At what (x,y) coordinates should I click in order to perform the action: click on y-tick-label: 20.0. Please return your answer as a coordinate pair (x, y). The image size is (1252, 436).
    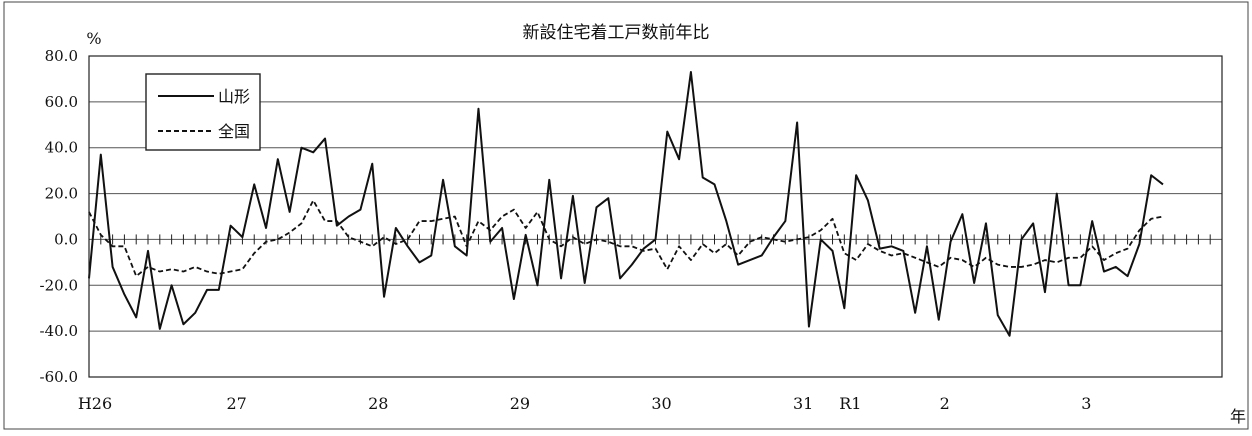
    Looking at the image, I should click on (61, 194).